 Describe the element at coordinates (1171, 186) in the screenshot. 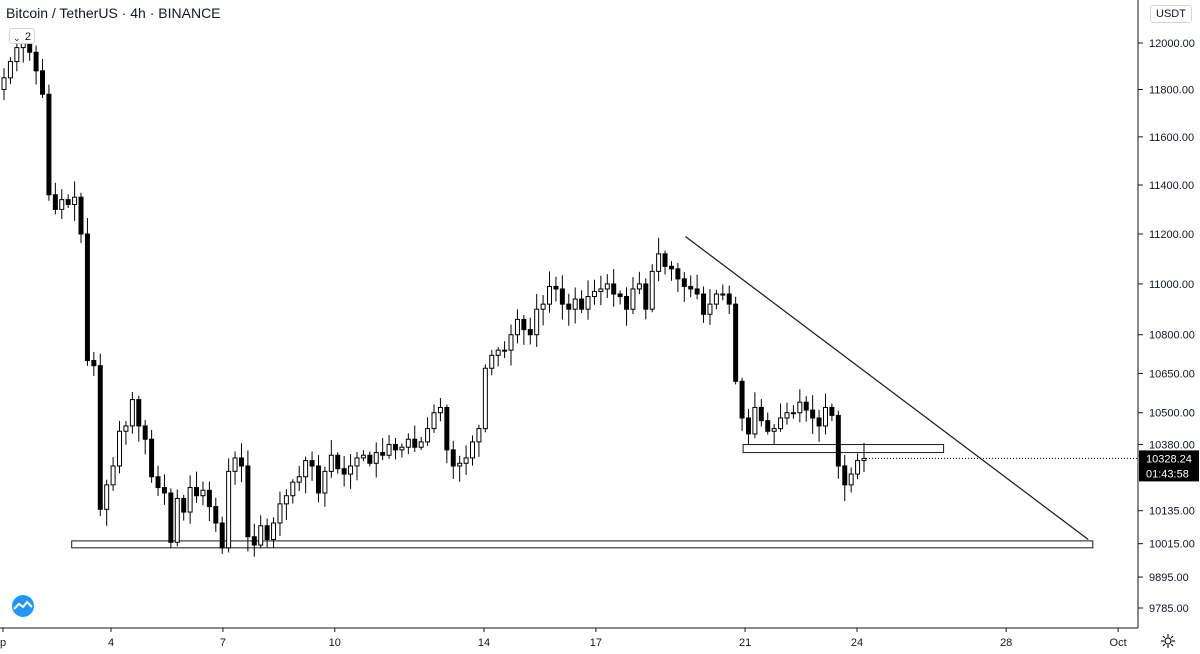

I see `price-tick-label: 11400.00` at that location.